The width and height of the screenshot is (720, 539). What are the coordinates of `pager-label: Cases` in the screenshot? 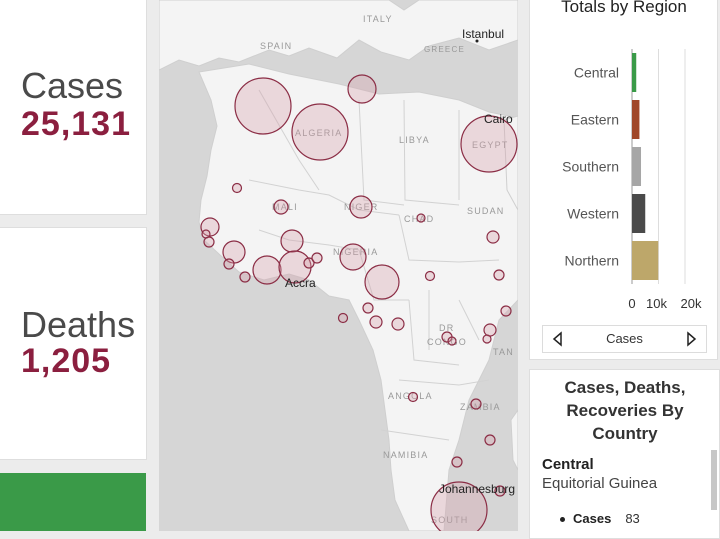 It's located at (624, 338).